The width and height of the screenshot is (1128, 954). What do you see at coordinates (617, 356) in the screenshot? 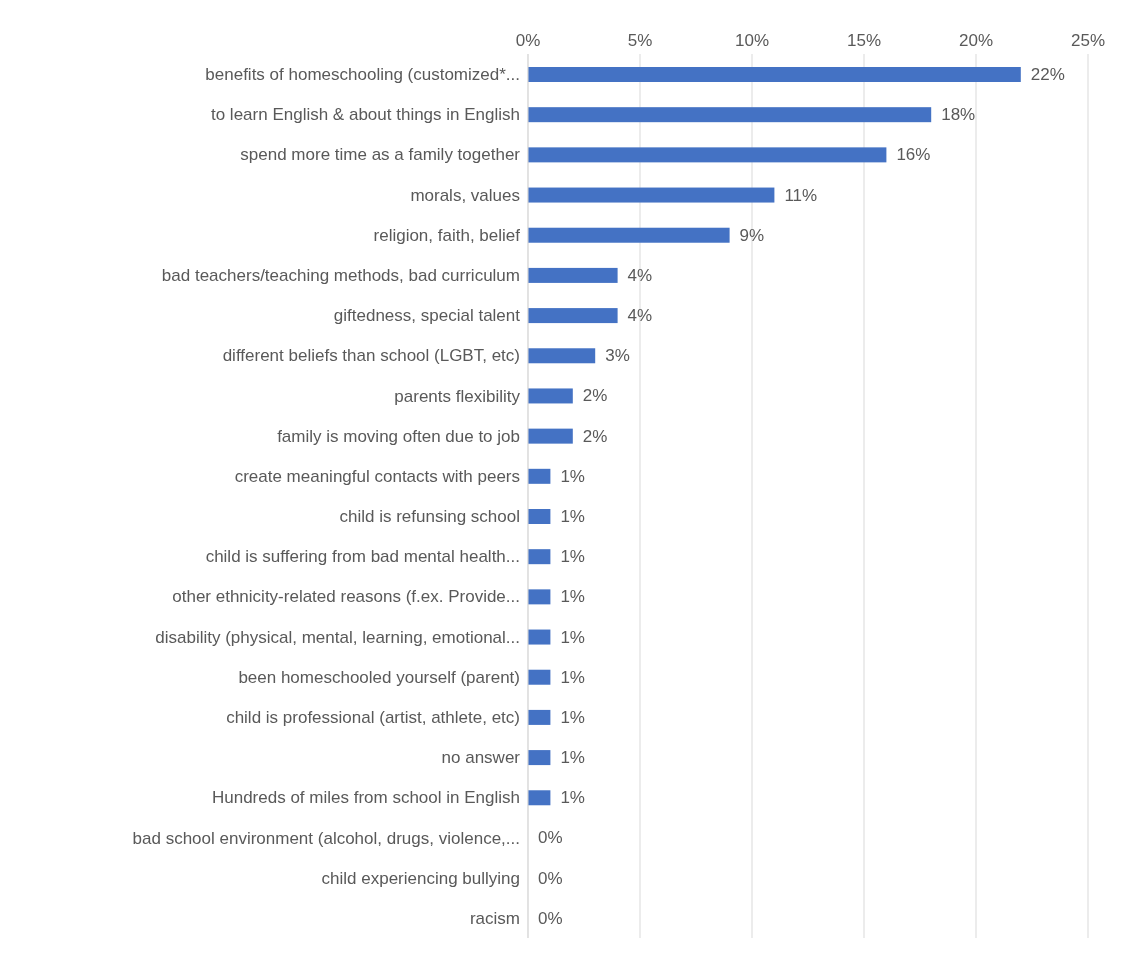
I see `data-label: 3%` at bounding box center [617, 356].